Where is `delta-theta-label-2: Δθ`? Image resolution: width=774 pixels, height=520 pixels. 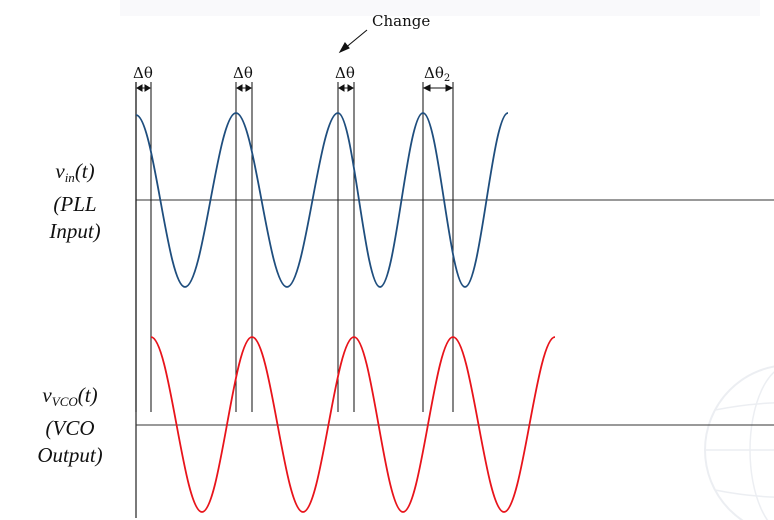
delta-theta-label-2: Δθ is located at coordinates (243, 73).